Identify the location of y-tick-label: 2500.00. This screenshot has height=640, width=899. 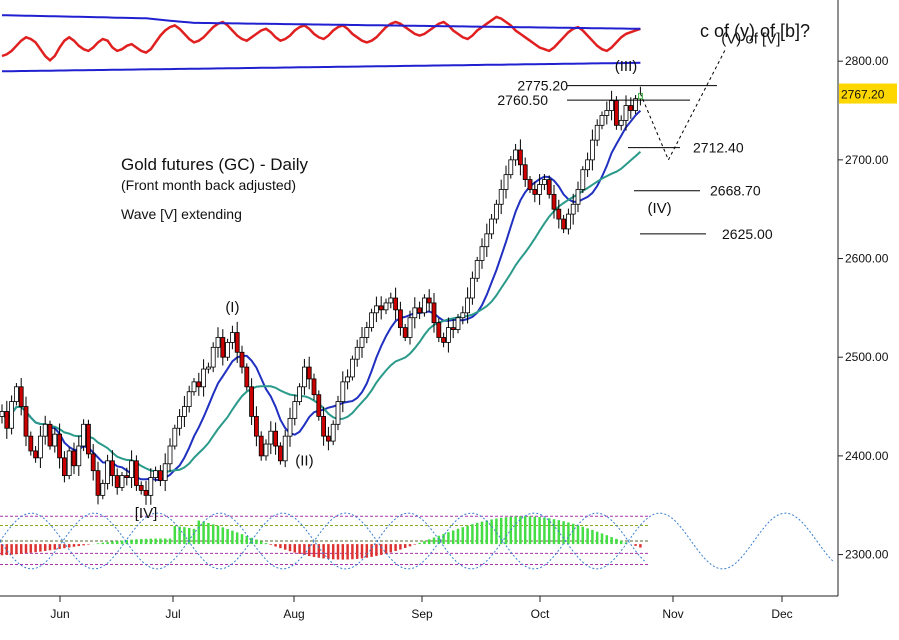
(867, 357).